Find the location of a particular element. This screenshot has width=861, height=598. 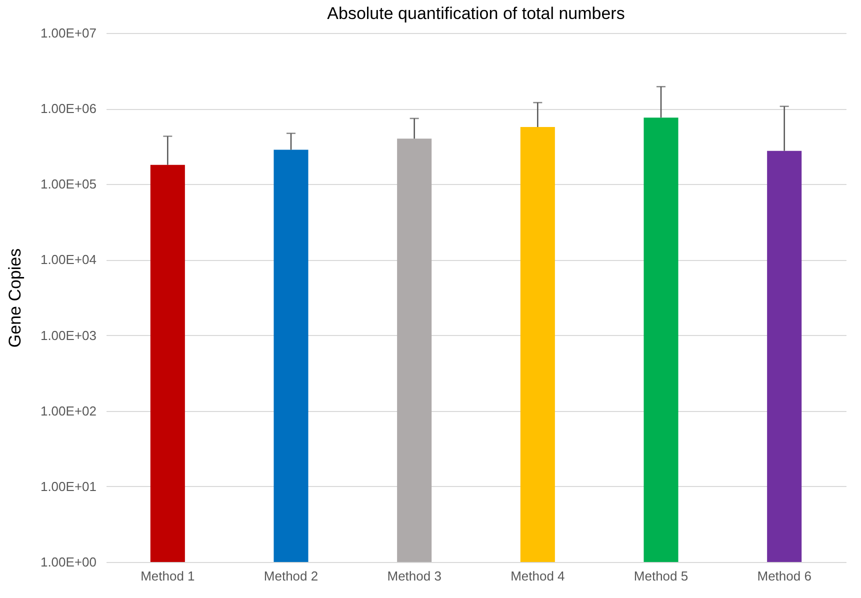

x-tick-label: Method 1 is located at coordinates (167, 576).